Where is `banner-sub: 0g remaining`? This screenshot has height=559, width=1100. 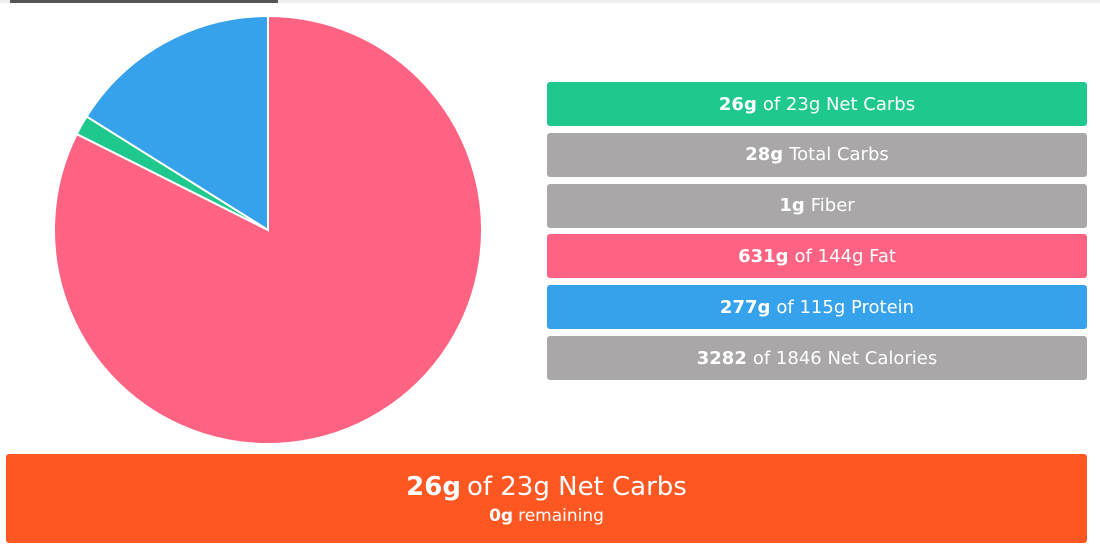
banner-sub: 0g remaining is located at coordinates (546, 516).